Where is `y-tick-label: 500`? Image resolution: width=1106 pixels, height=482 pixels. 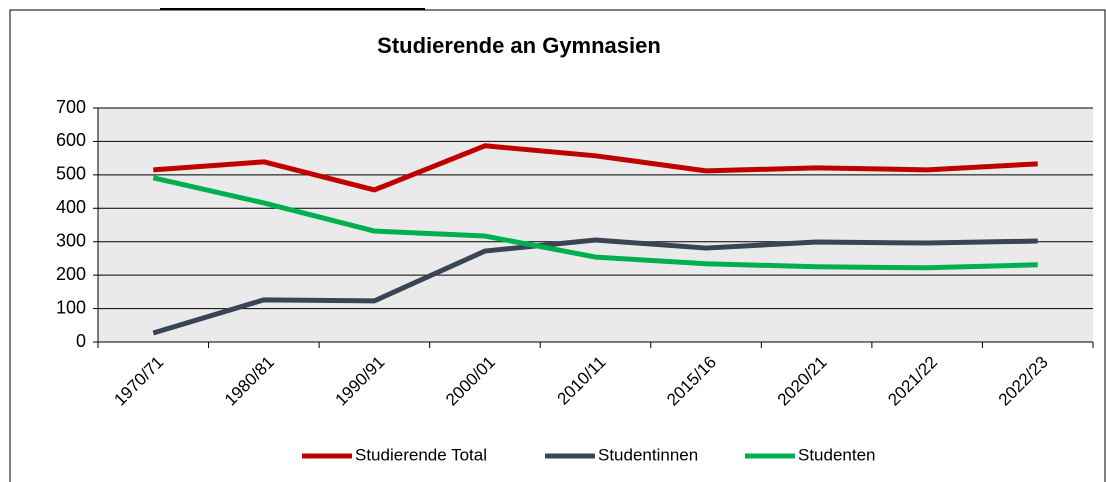
y-tick-label: 500 is located at coordinates (71, 174).